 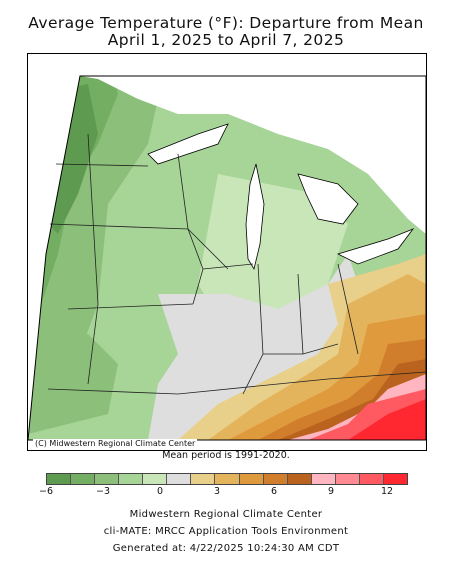 I want to click on anomaly-band-plus12, so click(x=387, y=419).